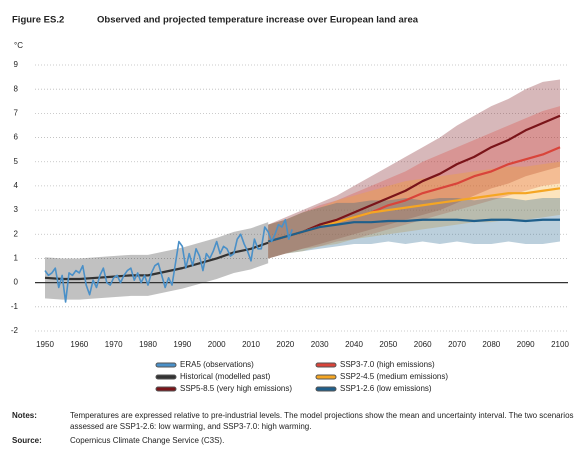 The image size is (587, 469). I want to click on y-tick-label: 3, so click(16, 209).